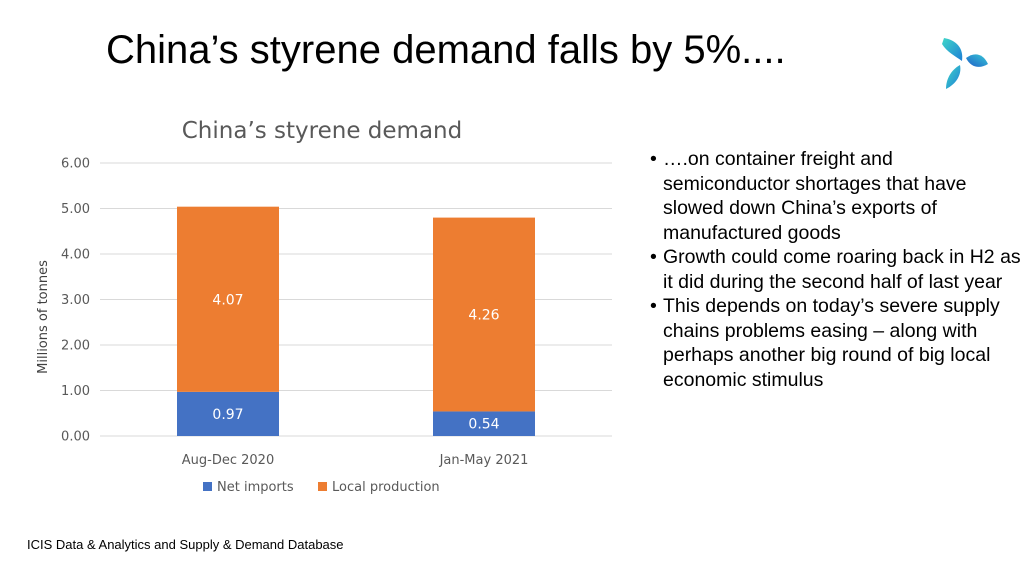 The image size is (1024, 576). What do you see at coordinates (355, 460) in the screenshot?
I see `x-axis-ticks: Aug-Dec 2020 Jan-May 2021` at bounding box center [355, 460].